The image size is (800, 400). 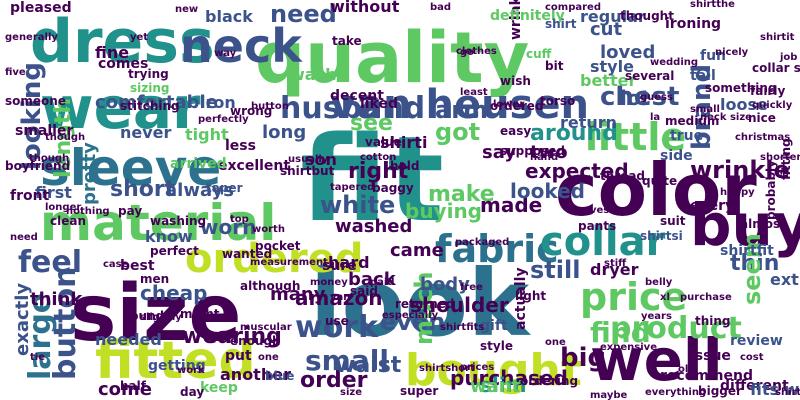 I want to click on cloud-word: black, so click(x=229, y=16).